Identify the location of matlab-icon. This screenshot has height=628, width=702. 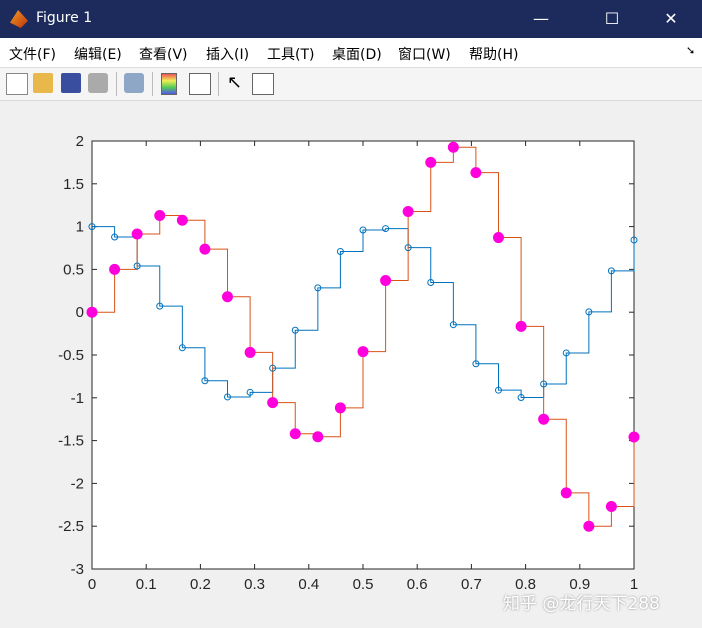
(19, 19).